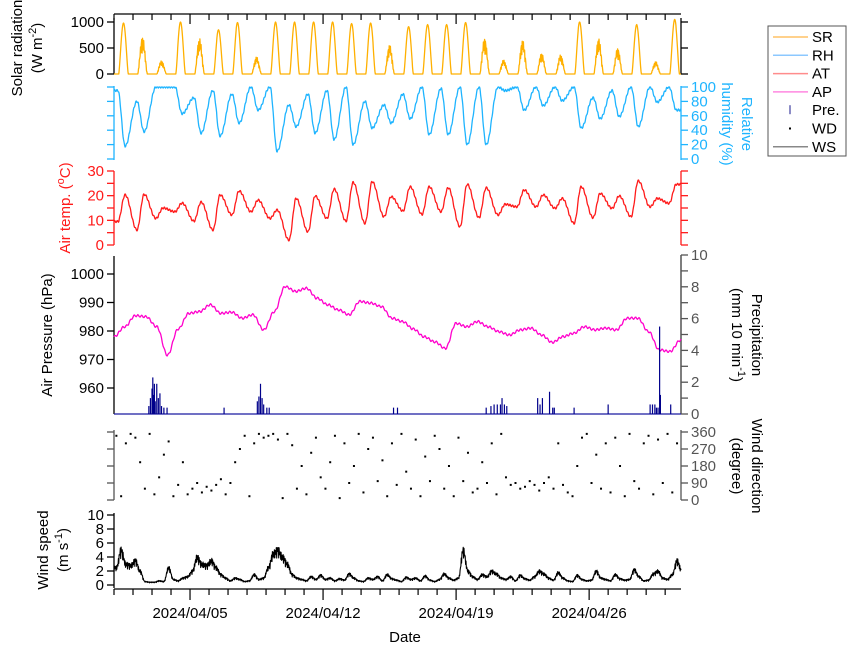  What do you see at coordinates (589, 613) in the screenshot?
I see `x-tick-label: 2024/04/26` at bounding box center [589, 613].